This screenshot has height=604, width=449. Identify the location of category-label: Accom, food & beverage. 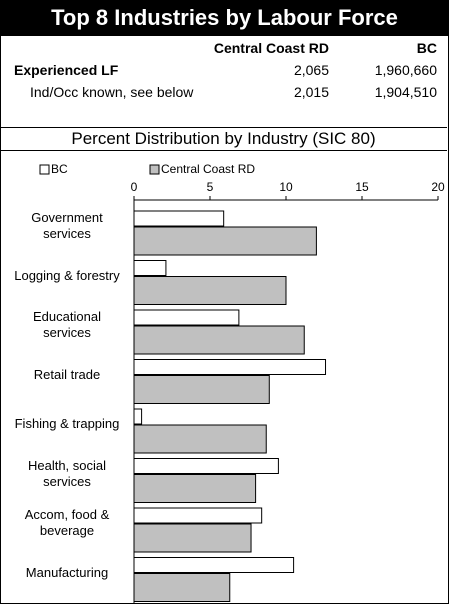
(67, 522).